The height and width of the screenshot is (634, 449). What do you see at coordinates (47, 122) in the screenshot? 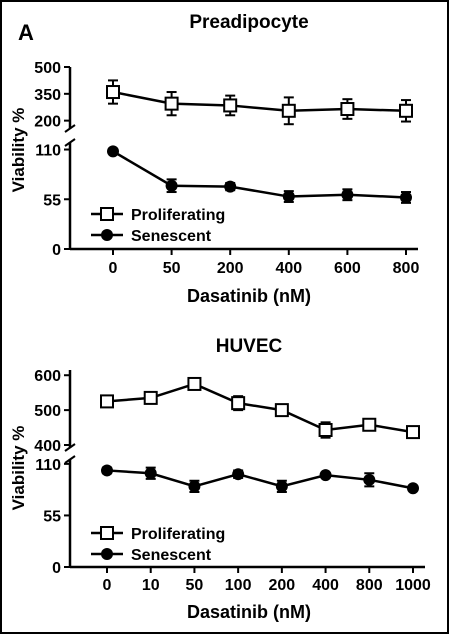
I see `y-tick-label: 200` at bounding box center [47, 122].